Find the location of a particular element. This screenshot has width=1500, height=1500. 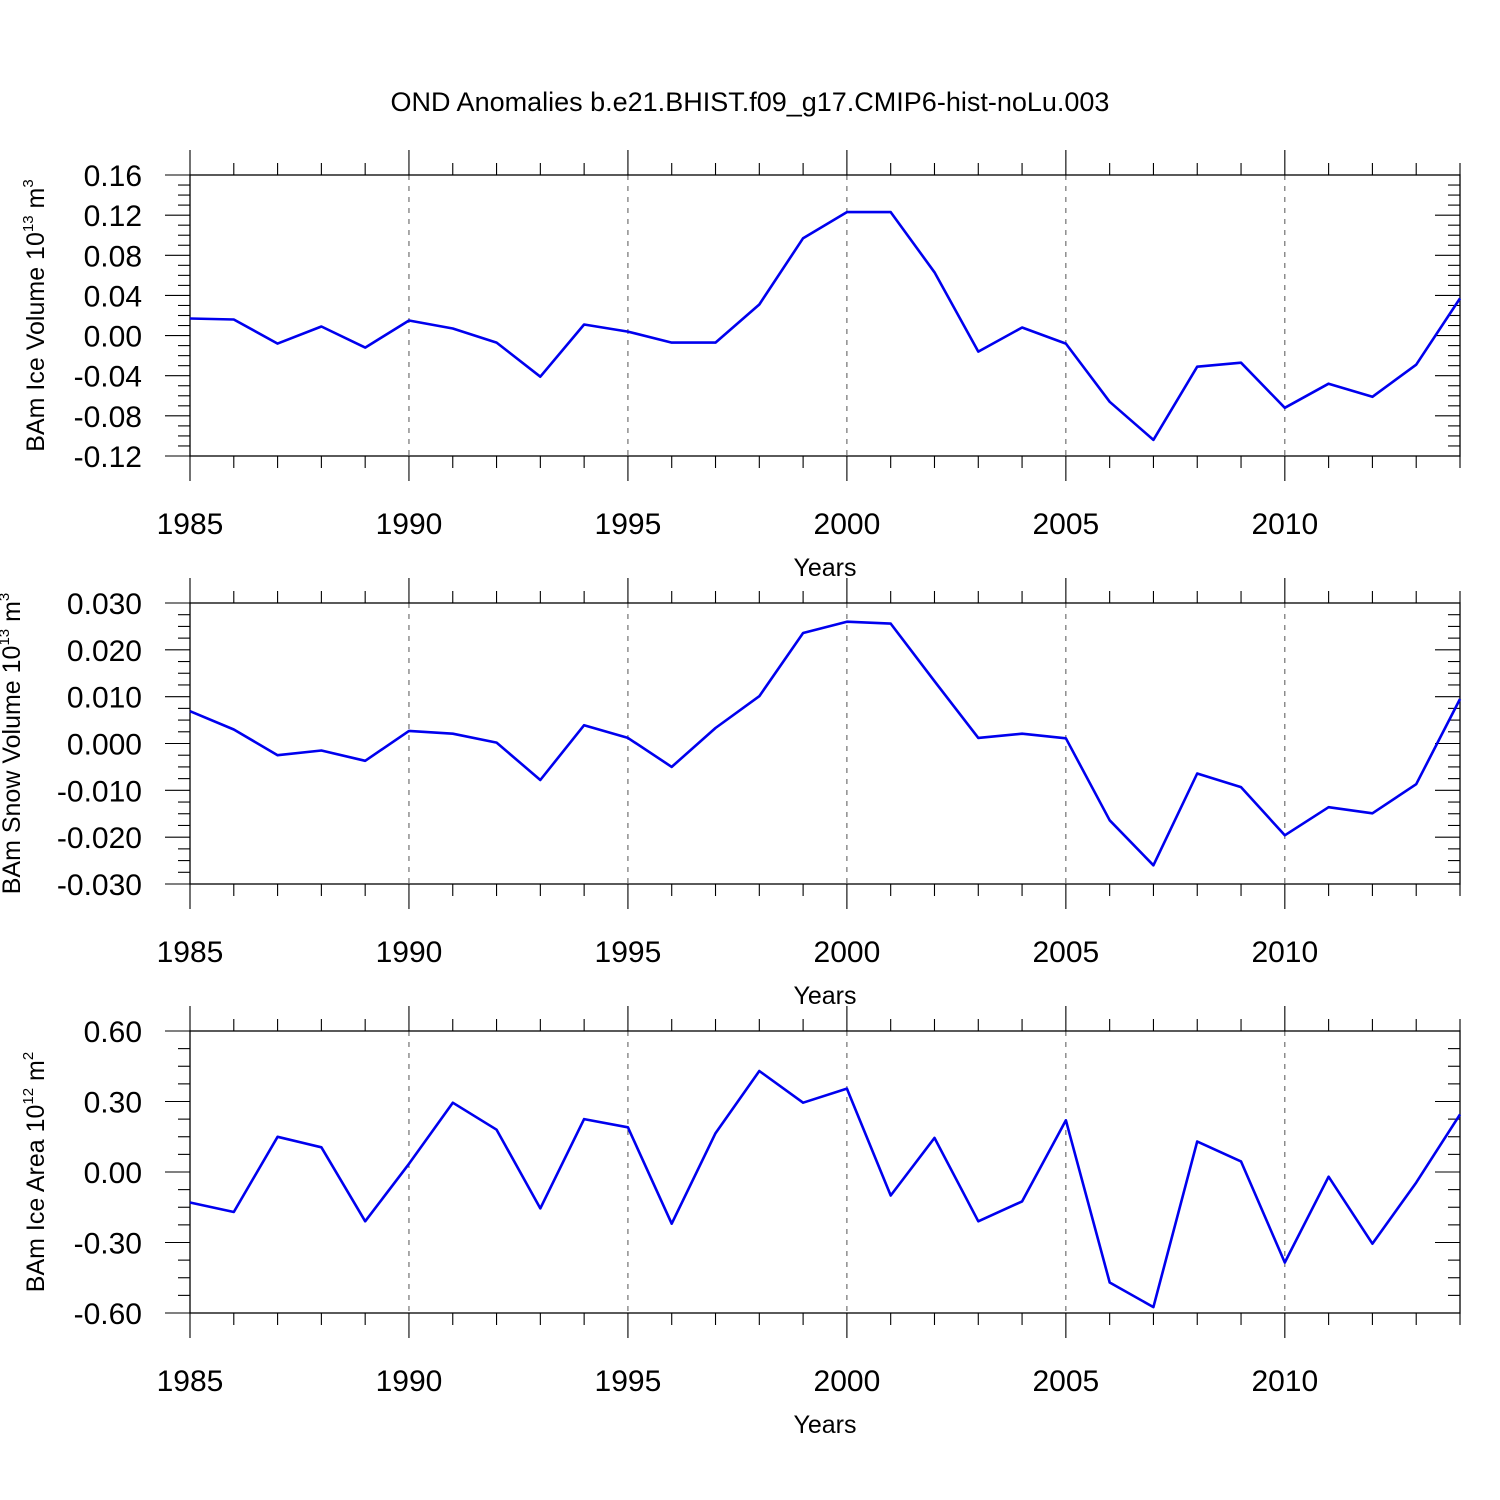

y-tick-label: -0.12 is located at coordinates (108, 457).